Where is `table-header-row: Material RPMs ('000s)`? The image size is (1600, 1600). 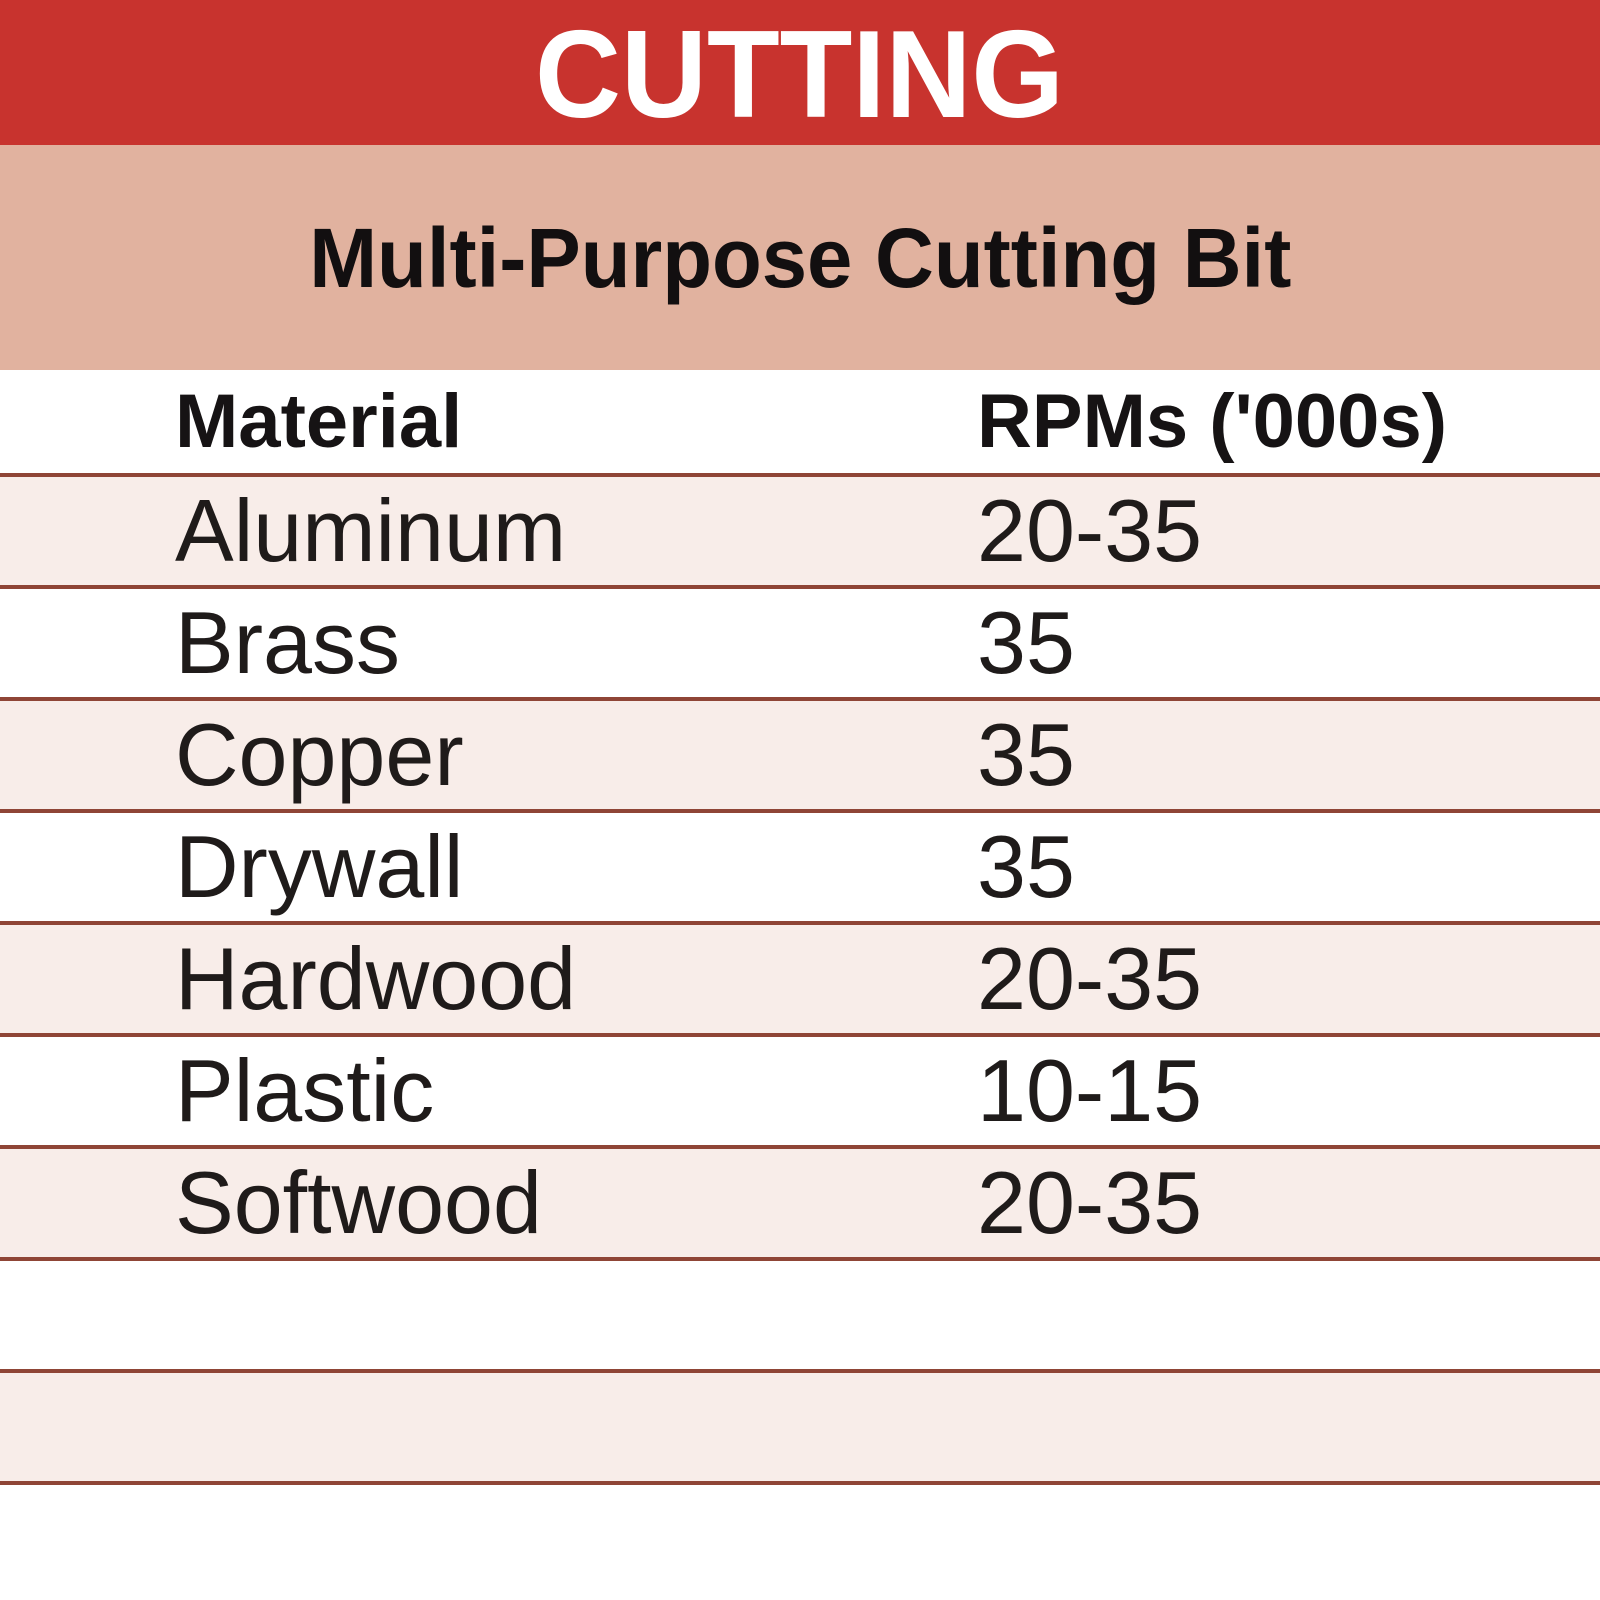 table-header-row: Material RPMs ('000s) is located at coordinates (800, 423).